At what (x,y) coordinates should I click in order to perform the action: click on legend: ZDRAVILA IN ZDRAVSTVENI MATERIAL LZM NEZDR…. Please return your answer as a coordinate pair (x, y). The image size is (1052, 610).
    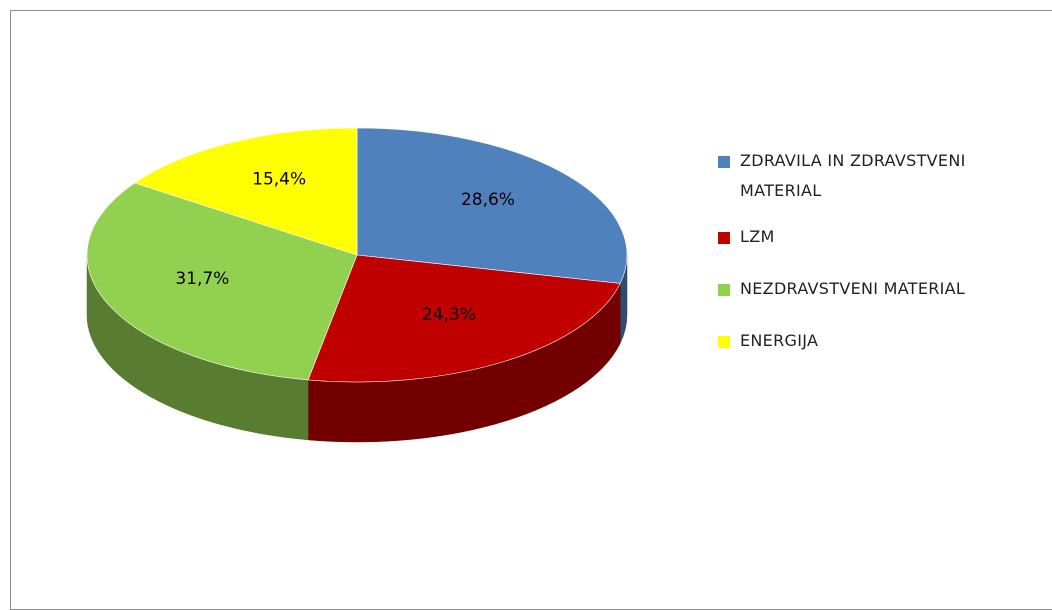
    Looking at the image, I should click on (875, 251).